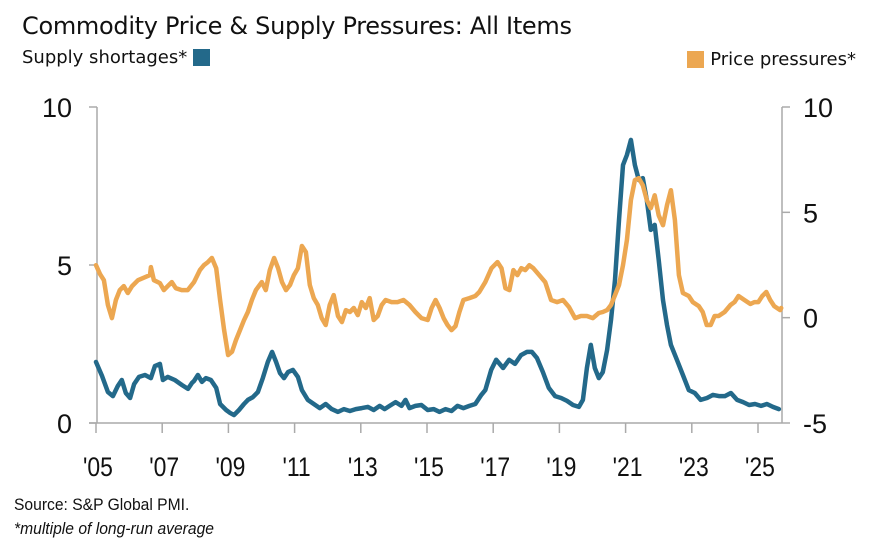  I want to click on x-tick-label: '23, so click(694, 467).